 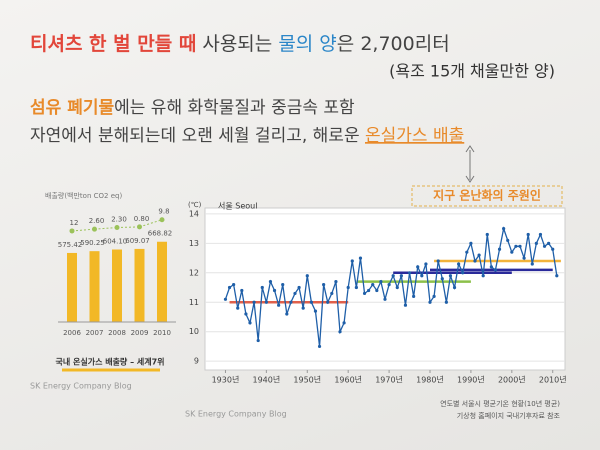 I want to click on y-tick-label: 12, so click(x=194, y=272).